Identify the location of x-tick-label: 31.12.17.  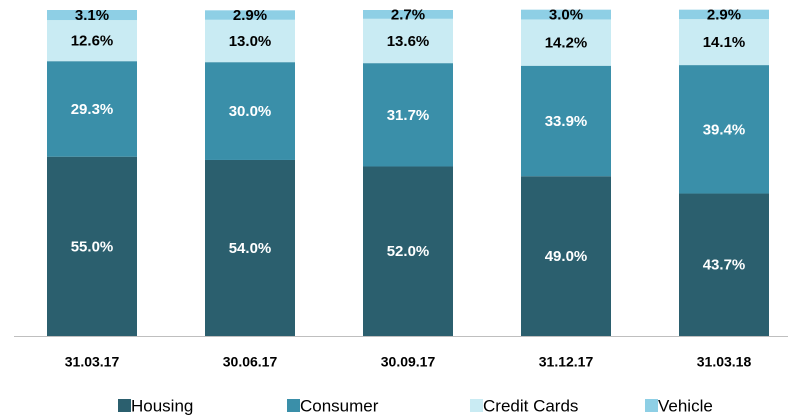
(566, 362).